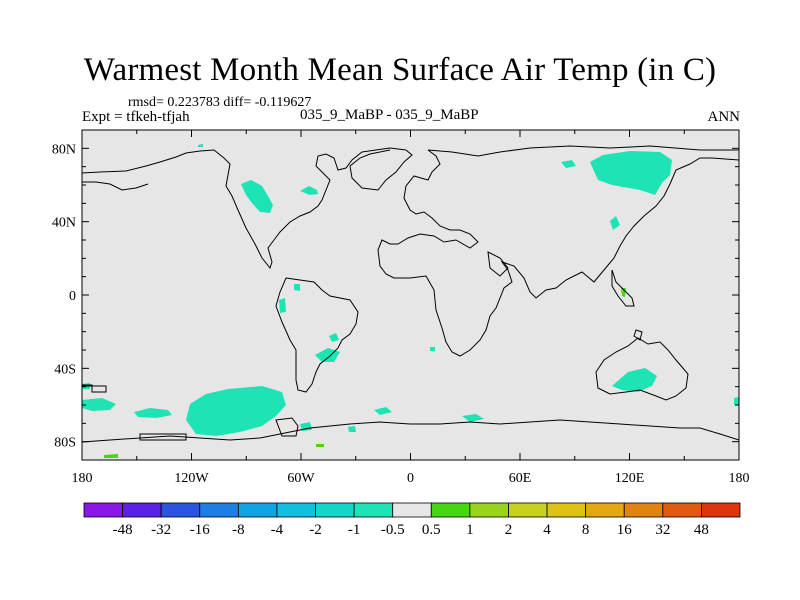 This screenshot has width=800, height=600. What do you see at coordinates (200, 145) in the screenshot?
I see `anomaly-region-arctic` at bounding box center [200, 145].